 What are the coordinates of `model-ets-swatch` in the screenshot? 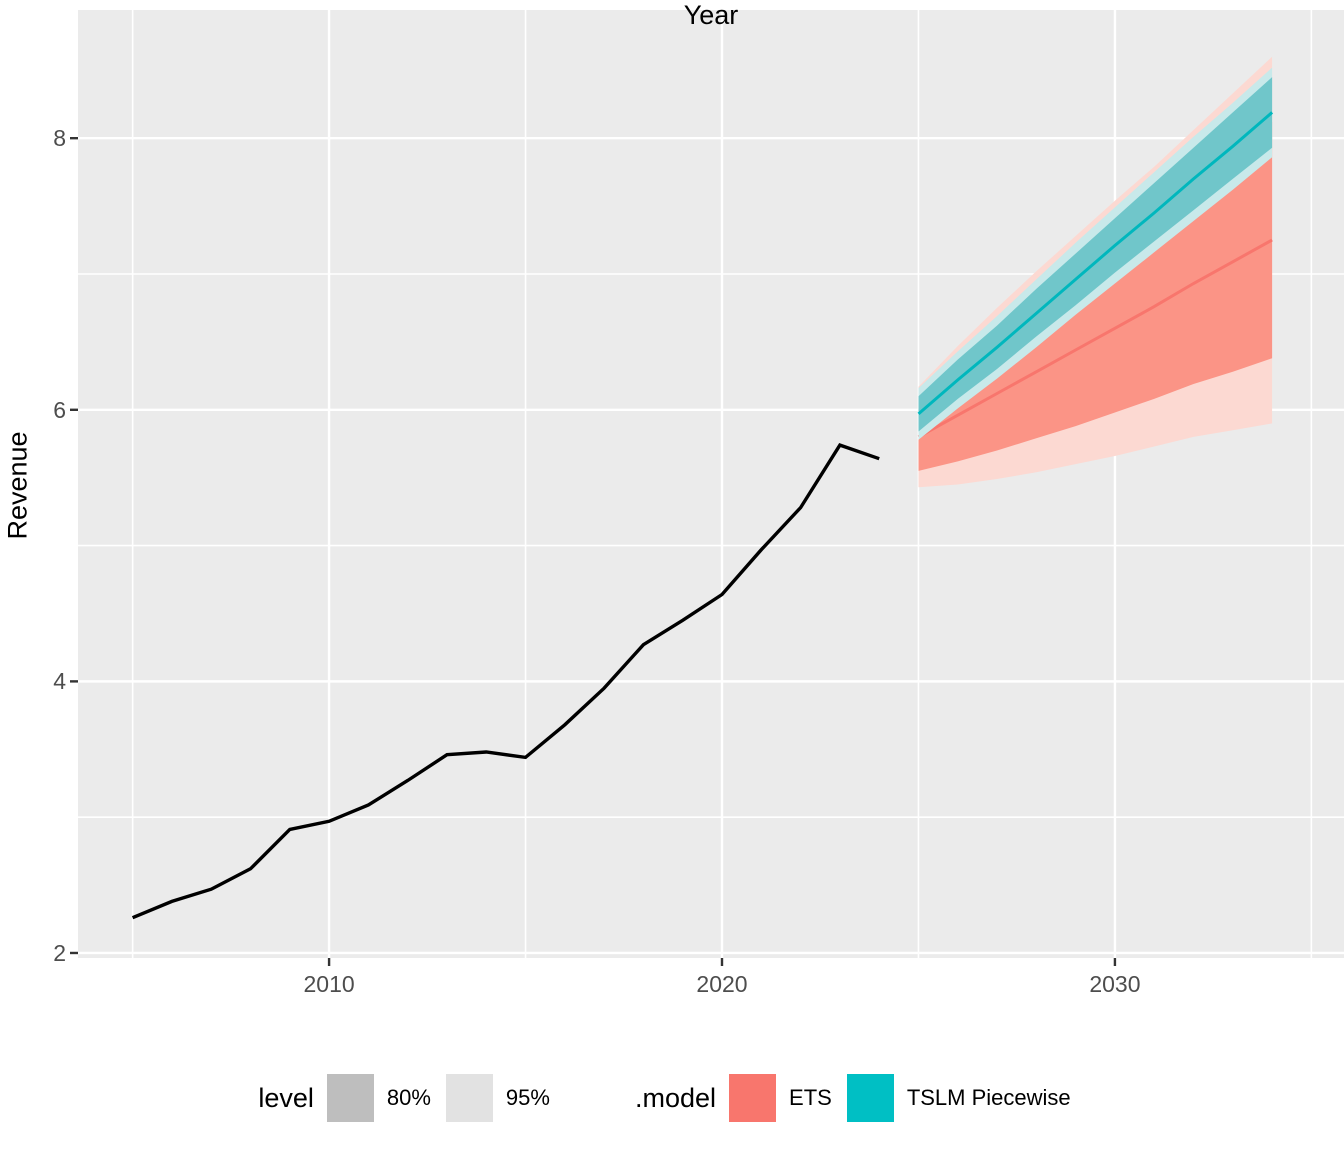 It's located at (753, 1098).